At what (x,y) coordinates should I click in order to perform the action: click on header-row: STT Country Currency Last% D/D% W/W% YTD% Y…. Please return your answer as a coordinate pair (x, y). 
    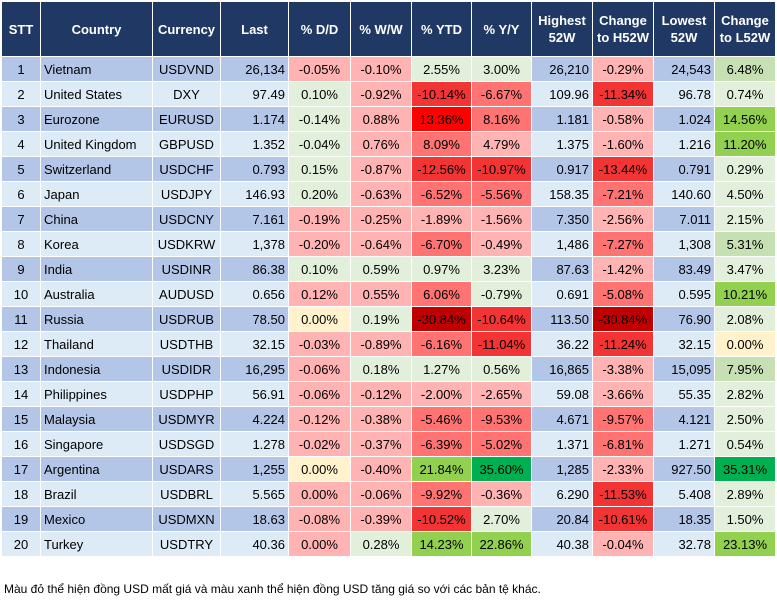
    Looking at the image, I should click on (388, 29).